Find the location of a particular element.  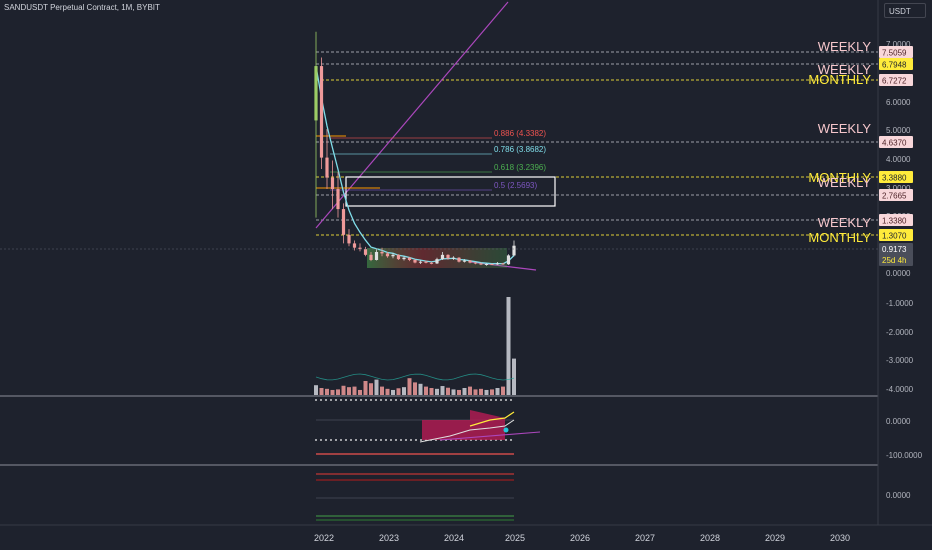

symbol-title: SANDUSDT Perpetual Contract, 1M, BYBIT is located at coordinates (82, 7).